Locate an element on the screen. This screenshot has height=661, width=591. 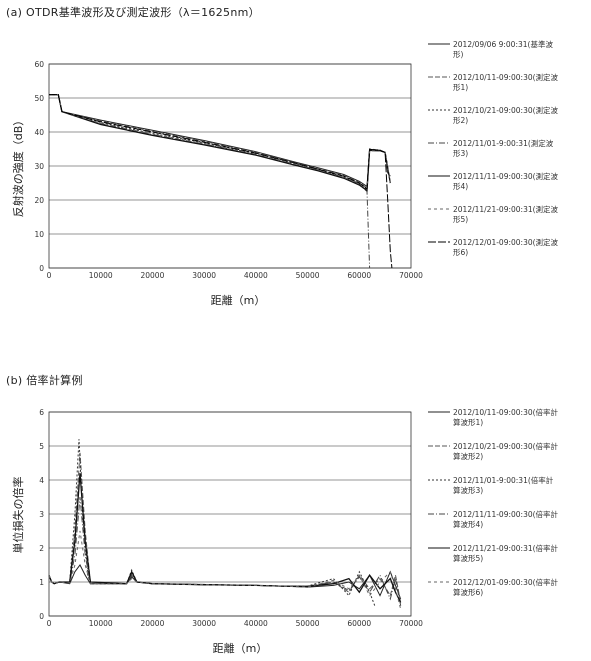
chart-a-legend-entry: 2012/10/21-09:00:30(測定波形2) is located at coordinates (506, 115).